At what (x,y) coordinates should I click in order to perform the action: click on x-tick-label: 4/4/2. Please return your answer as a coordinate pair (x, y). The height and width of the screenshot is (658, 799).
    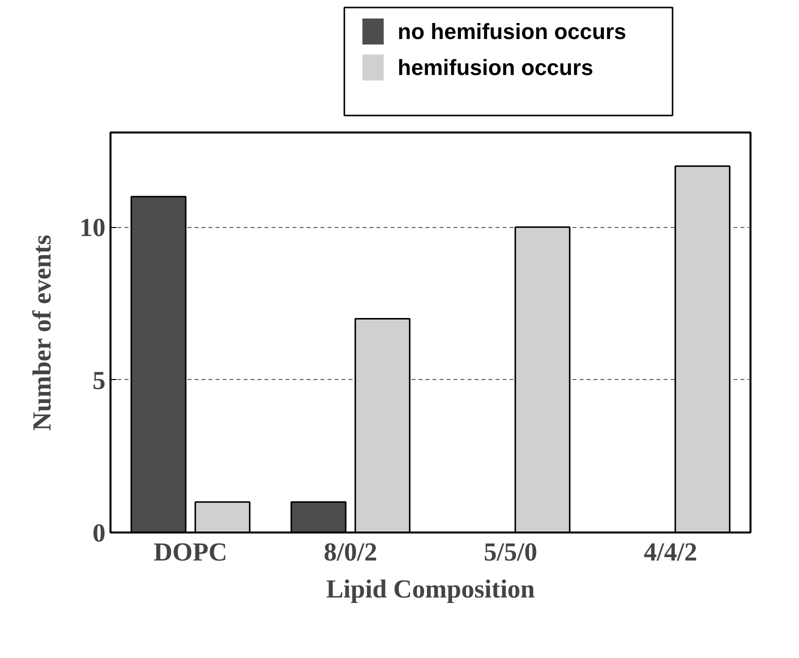
    Looking at the image, I should click on (671, 552).